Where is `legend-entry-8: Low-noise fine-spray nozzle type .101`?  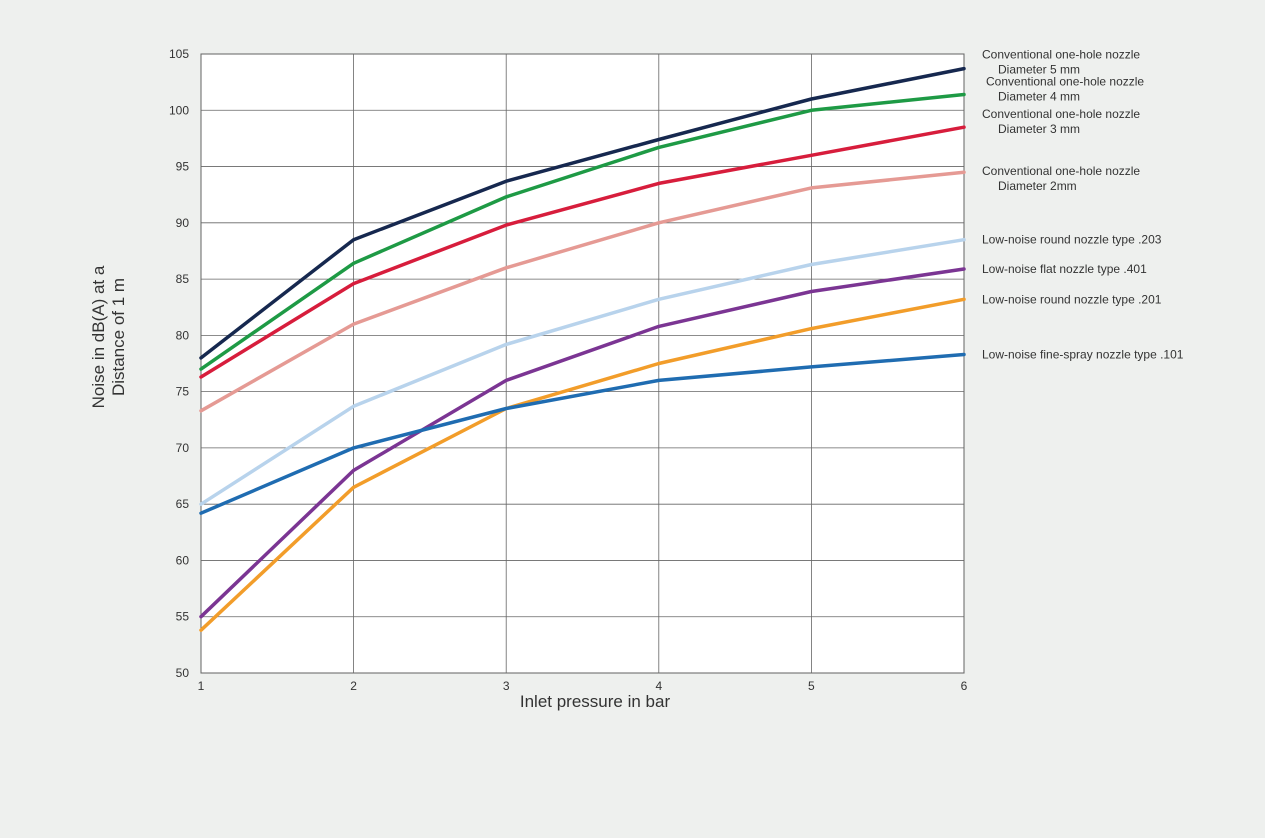
legend-entry-8: Low-noise fine-spray nozzle type .101 is located at coordinates (1083, 354).